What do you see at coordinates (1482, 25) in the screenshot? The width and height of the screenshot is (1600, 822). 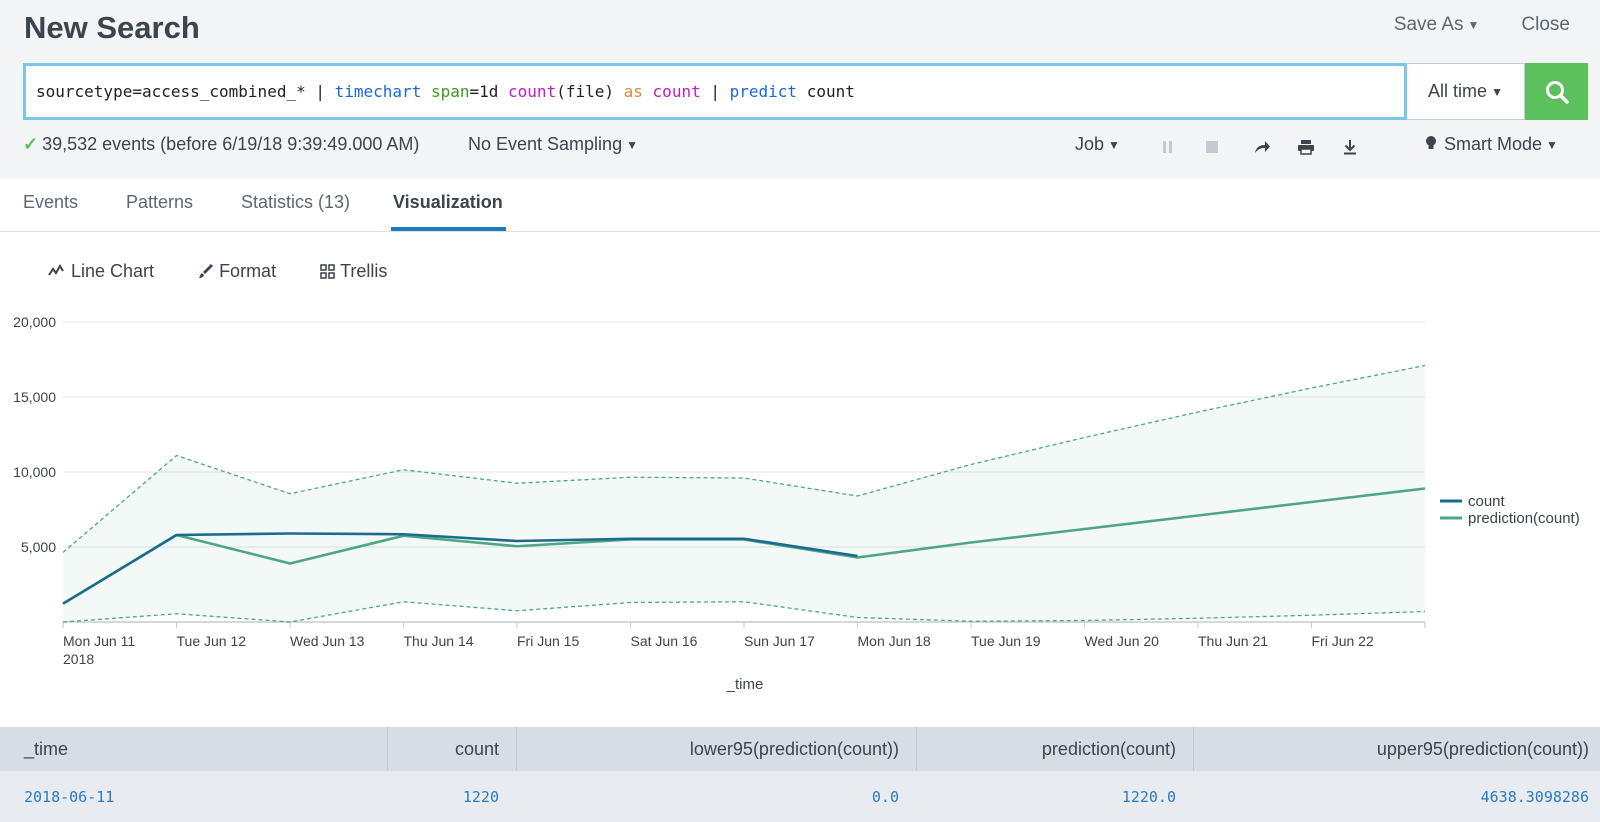 I see `header-actions: Save As ▼ Close` at bounding box center [1482, 25].